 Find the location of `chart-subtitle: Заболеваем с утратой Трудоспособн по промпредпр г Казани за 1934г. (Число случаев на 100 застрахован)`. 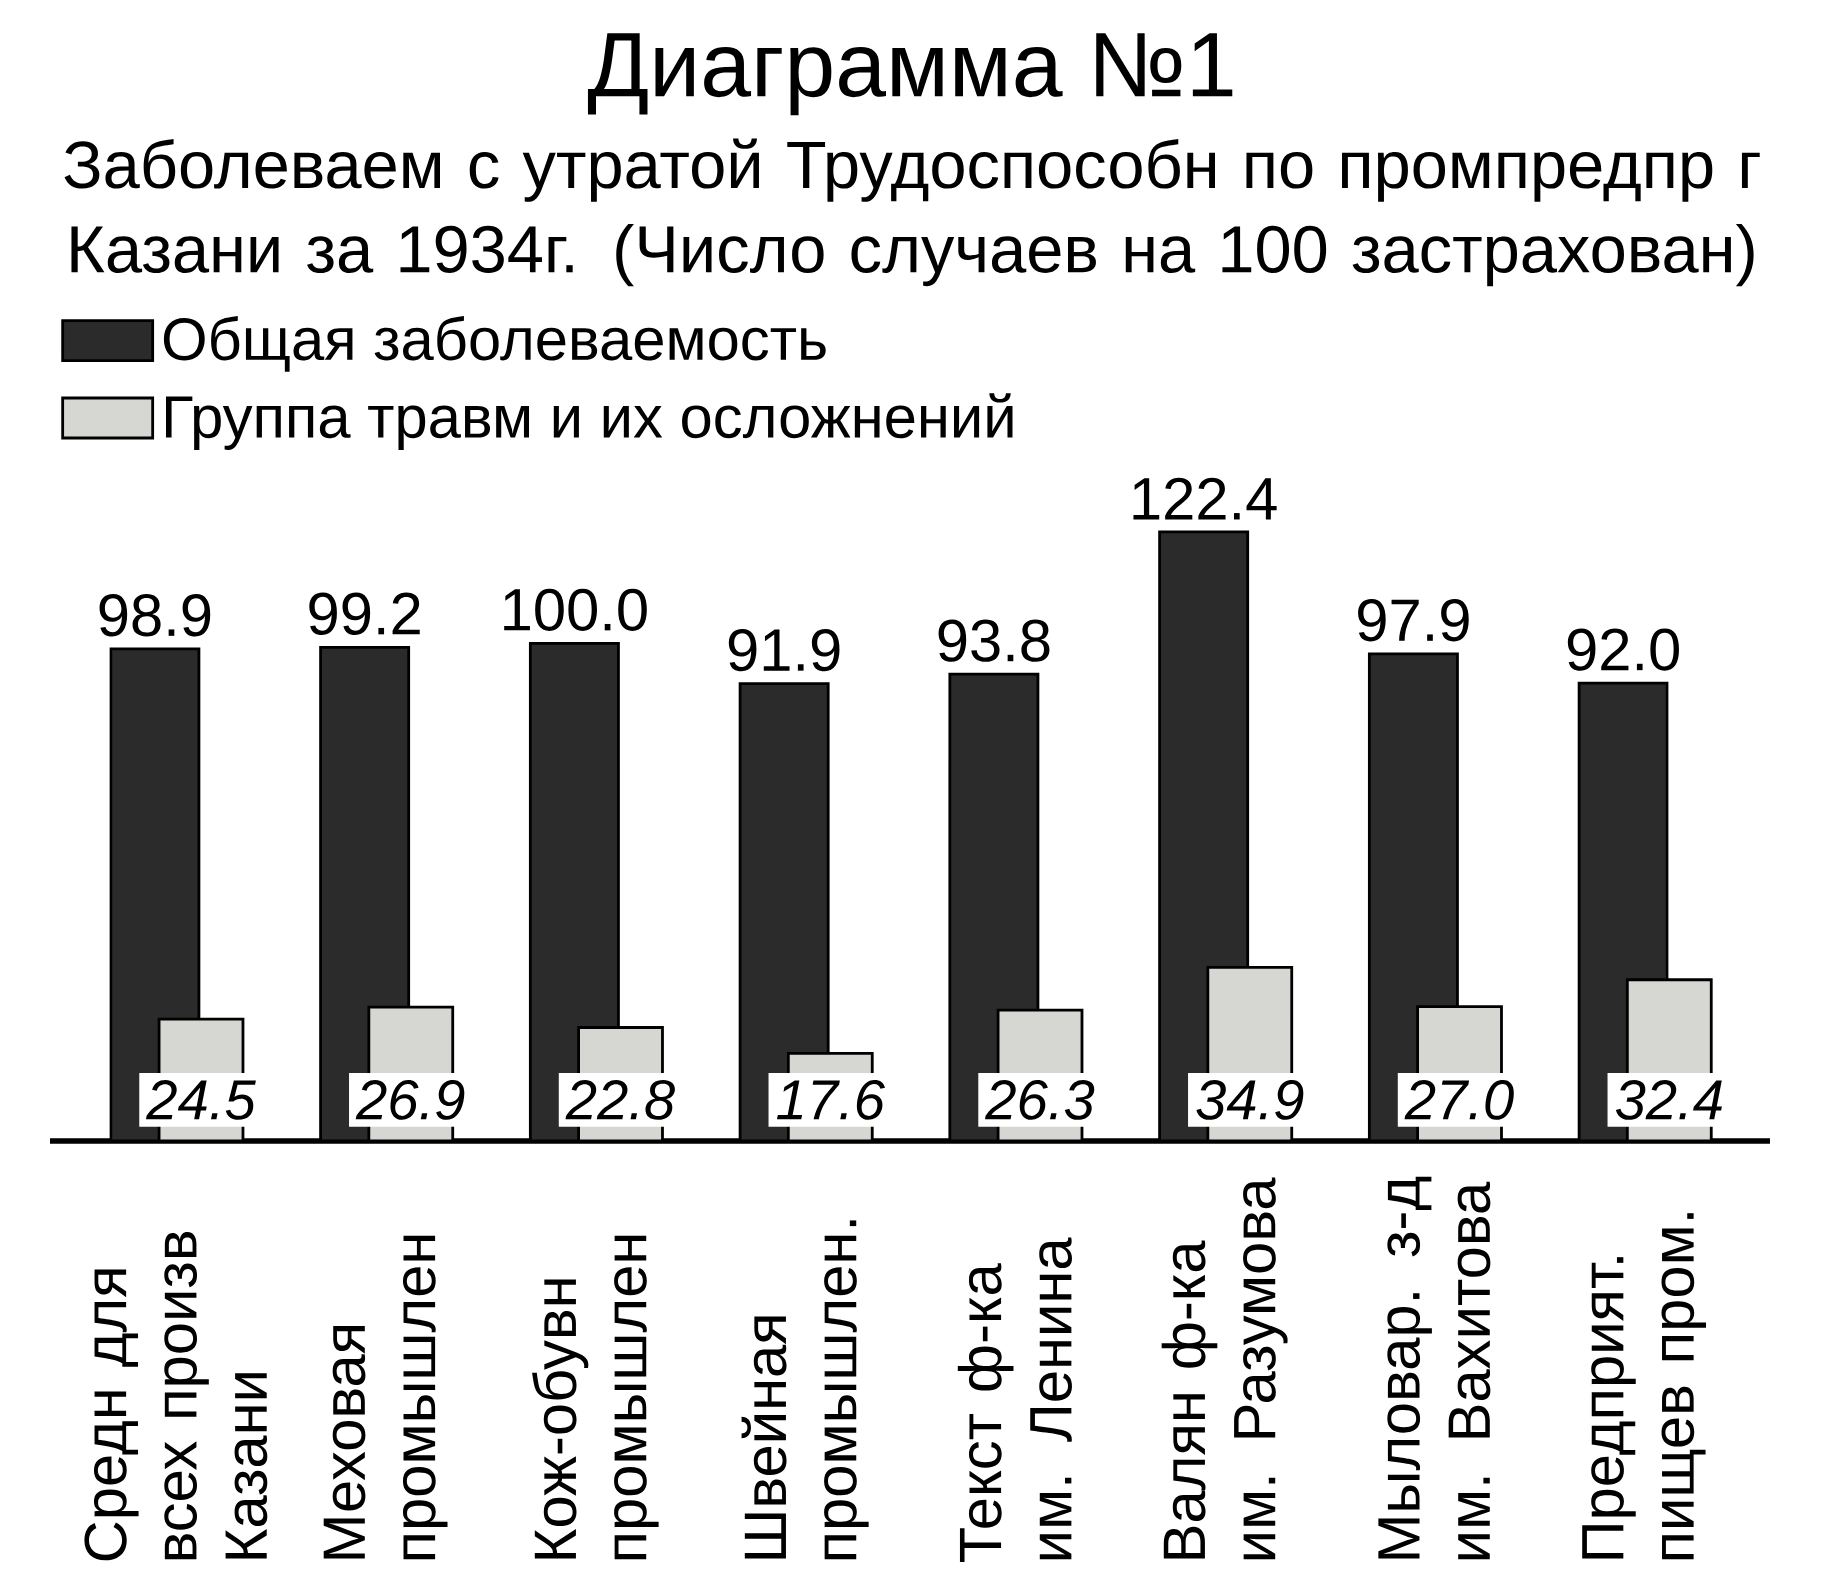

chart-subtitle: Заболеваем с утратой Трудоспособн по промпредпр г Казани за 1934г. (Число случаев на 100 застрахован) is located at coordinates (912, 212).